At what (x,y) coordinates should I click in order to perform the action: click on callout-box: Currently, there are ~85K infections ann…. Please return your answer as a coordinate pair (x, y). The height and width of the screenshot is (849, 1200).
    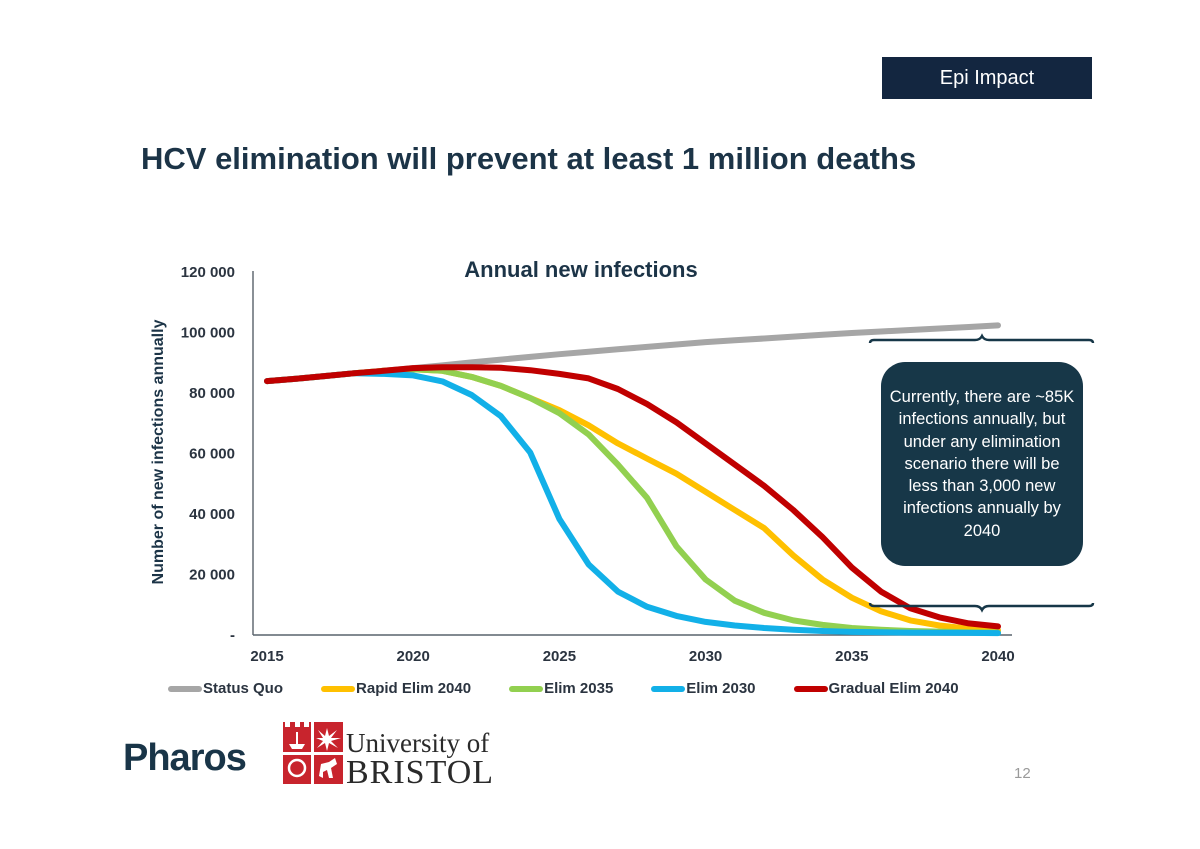
    Looking at the image, I should click on (982, 464).